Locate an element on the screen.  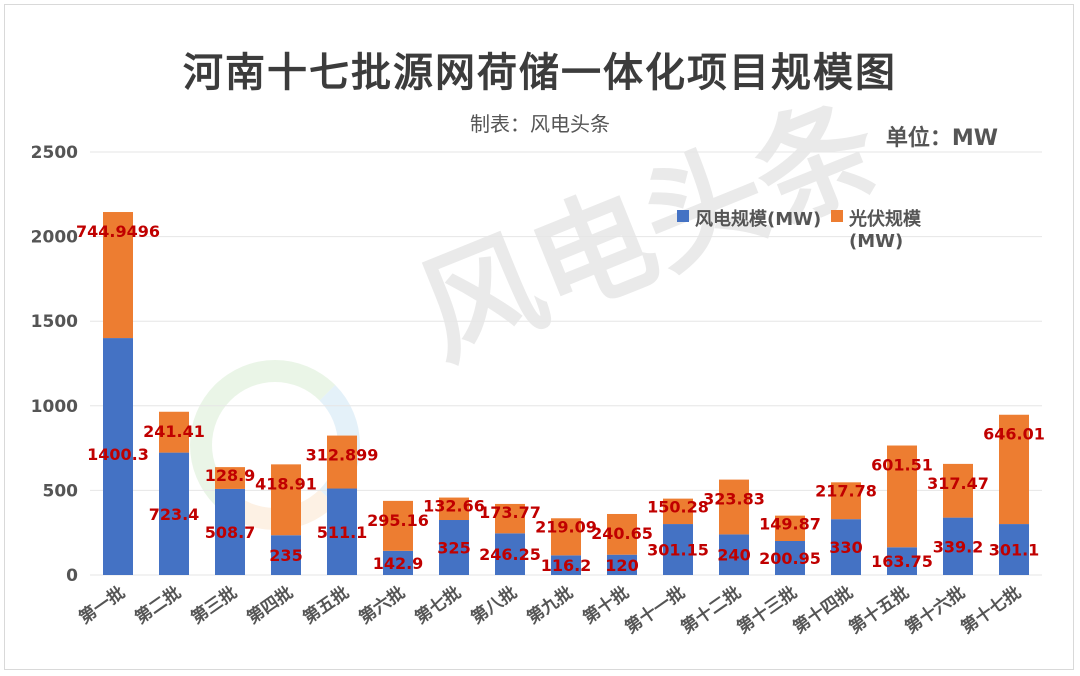
legend-swatch-wind is located at coordinates (683, 216).